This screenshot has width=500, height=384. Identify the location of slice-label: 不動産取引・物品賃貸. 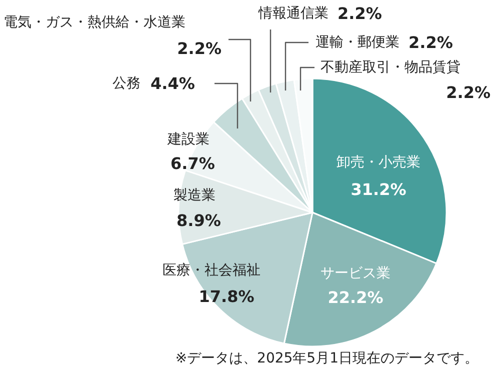
(390, 68).